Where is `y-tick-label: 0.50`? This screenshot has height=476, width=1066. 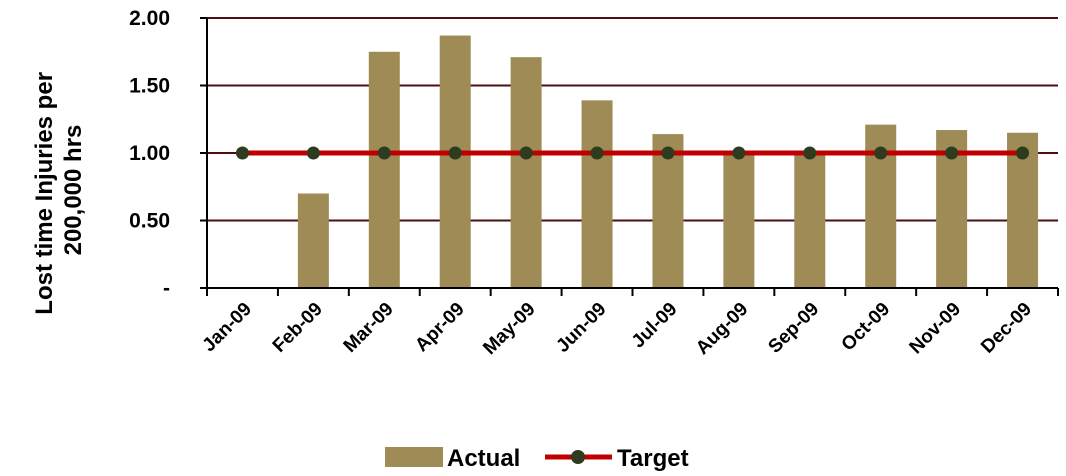 y-tick-label: 0.50 is located at coordinates (149, 221).